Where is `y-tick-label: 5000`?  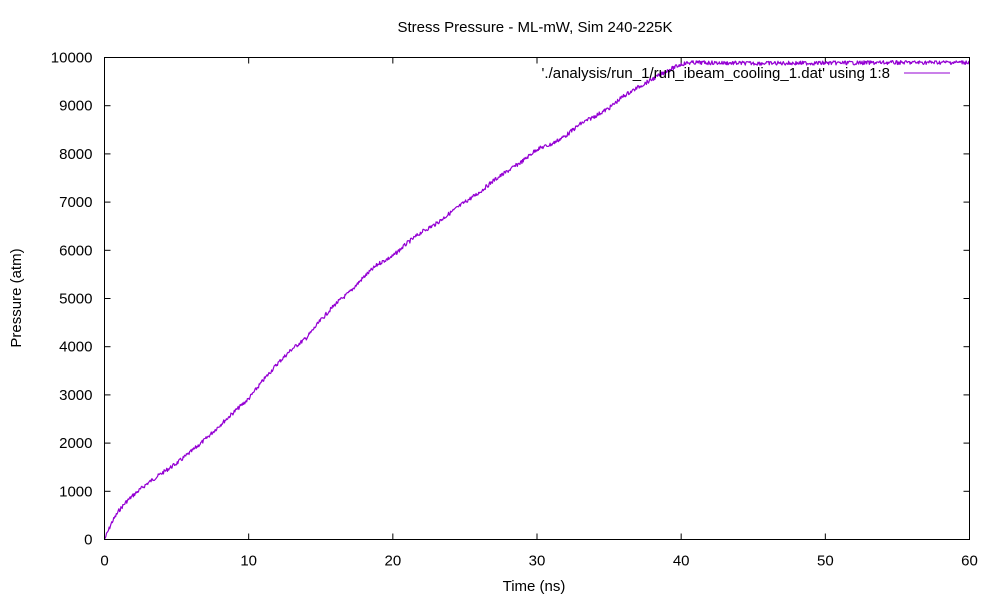
y-tick-label: 5000 is located at coordinates (75, 299).